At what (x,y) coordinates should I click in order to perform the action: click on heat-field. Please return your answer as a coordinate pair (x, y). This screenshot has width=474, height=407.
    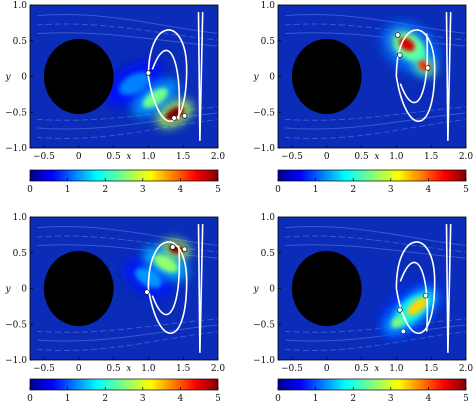
    Looking at the image, I should click on (149, 94).